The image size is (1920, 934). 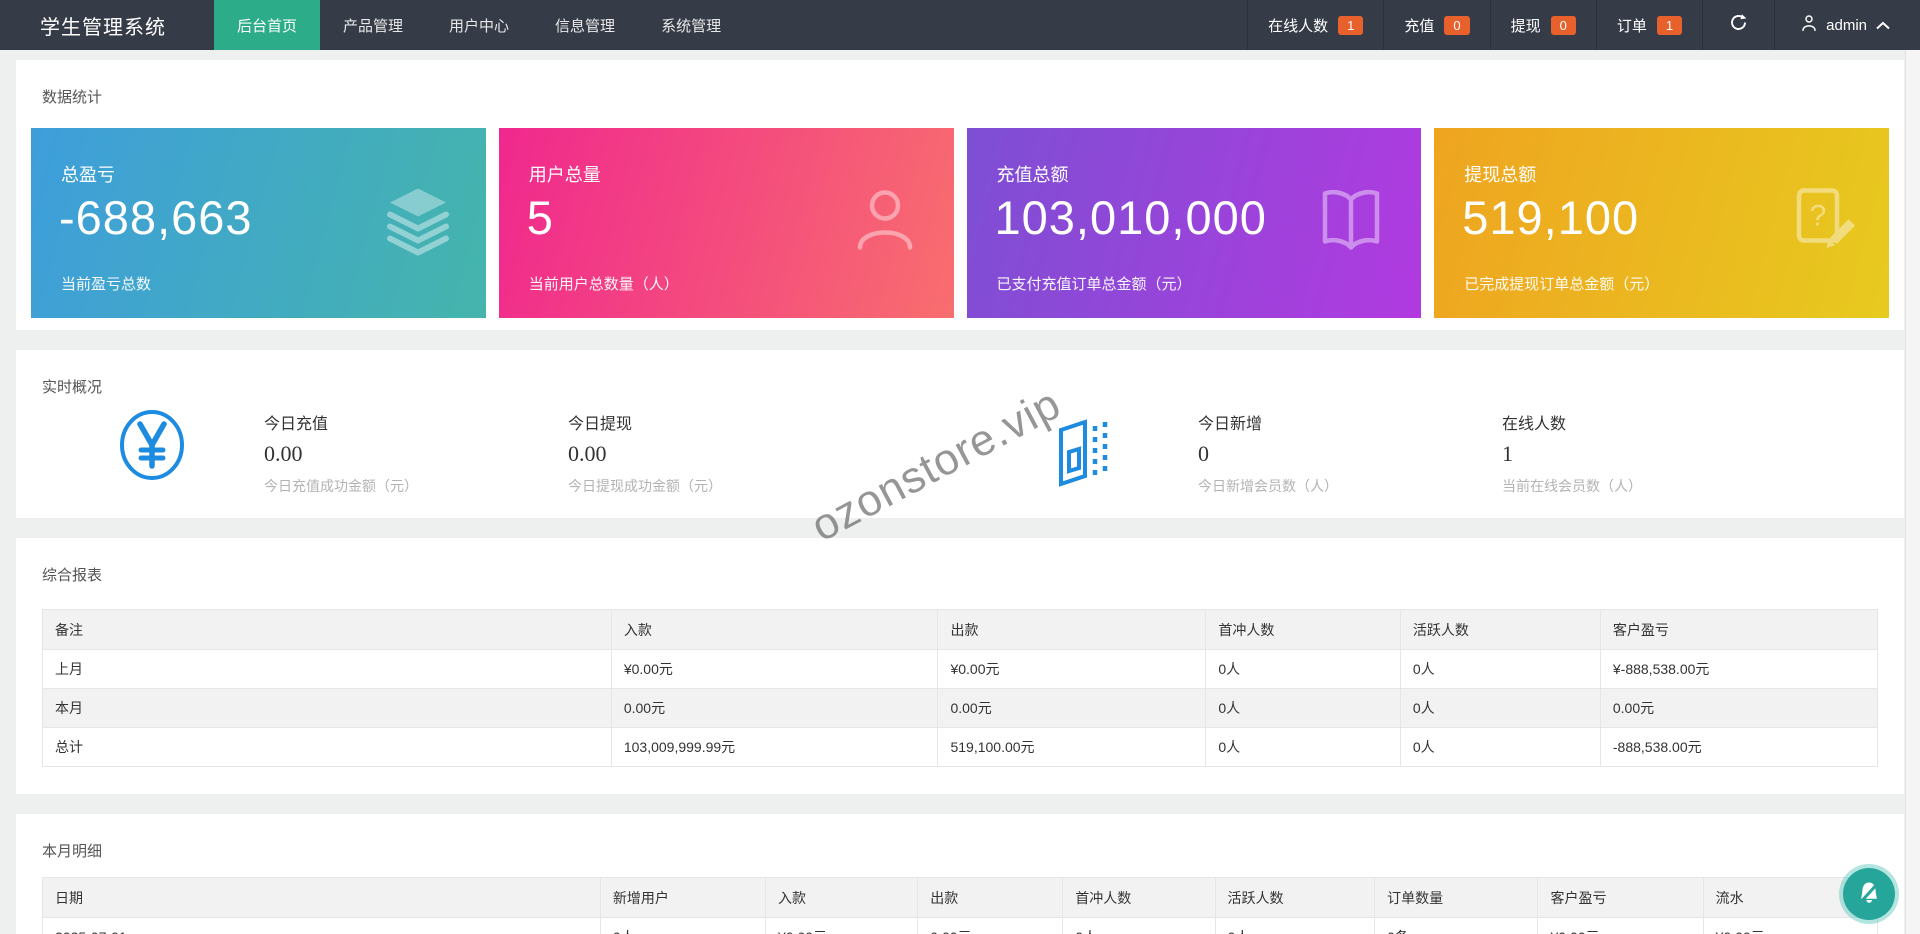 I want to click on mute-notifications-fab, so click(x=1869, y=894).